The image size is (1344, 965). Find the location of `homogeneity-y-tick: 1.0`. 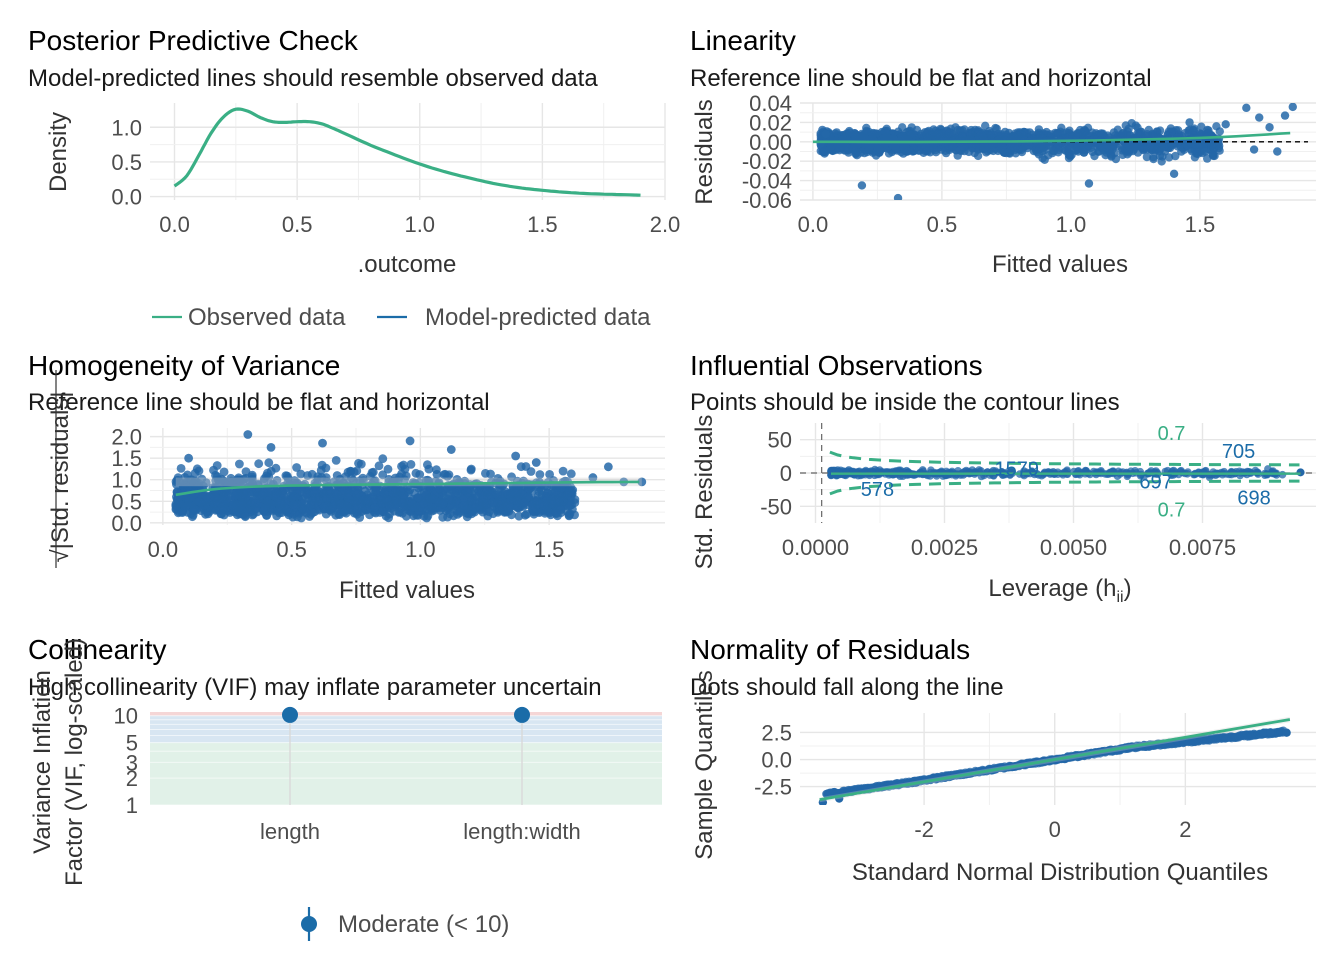

homogeneity-y-tick: 1.0 is located at coordinates (126, 480).